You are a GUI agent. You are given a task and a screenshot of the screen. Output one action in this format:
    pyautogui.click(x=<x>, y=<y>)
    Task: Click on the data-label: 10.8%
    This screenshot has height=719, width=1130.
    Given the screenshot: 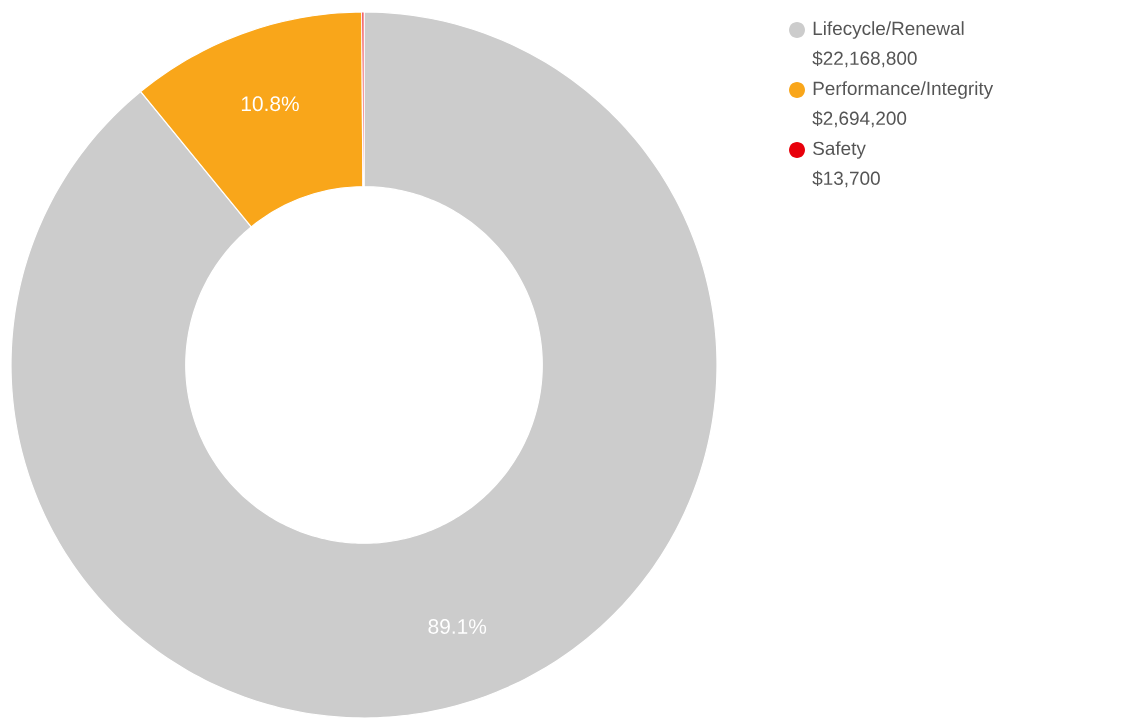 What is the action you would take?
    pyautogui.click(x=270, y=104)
    